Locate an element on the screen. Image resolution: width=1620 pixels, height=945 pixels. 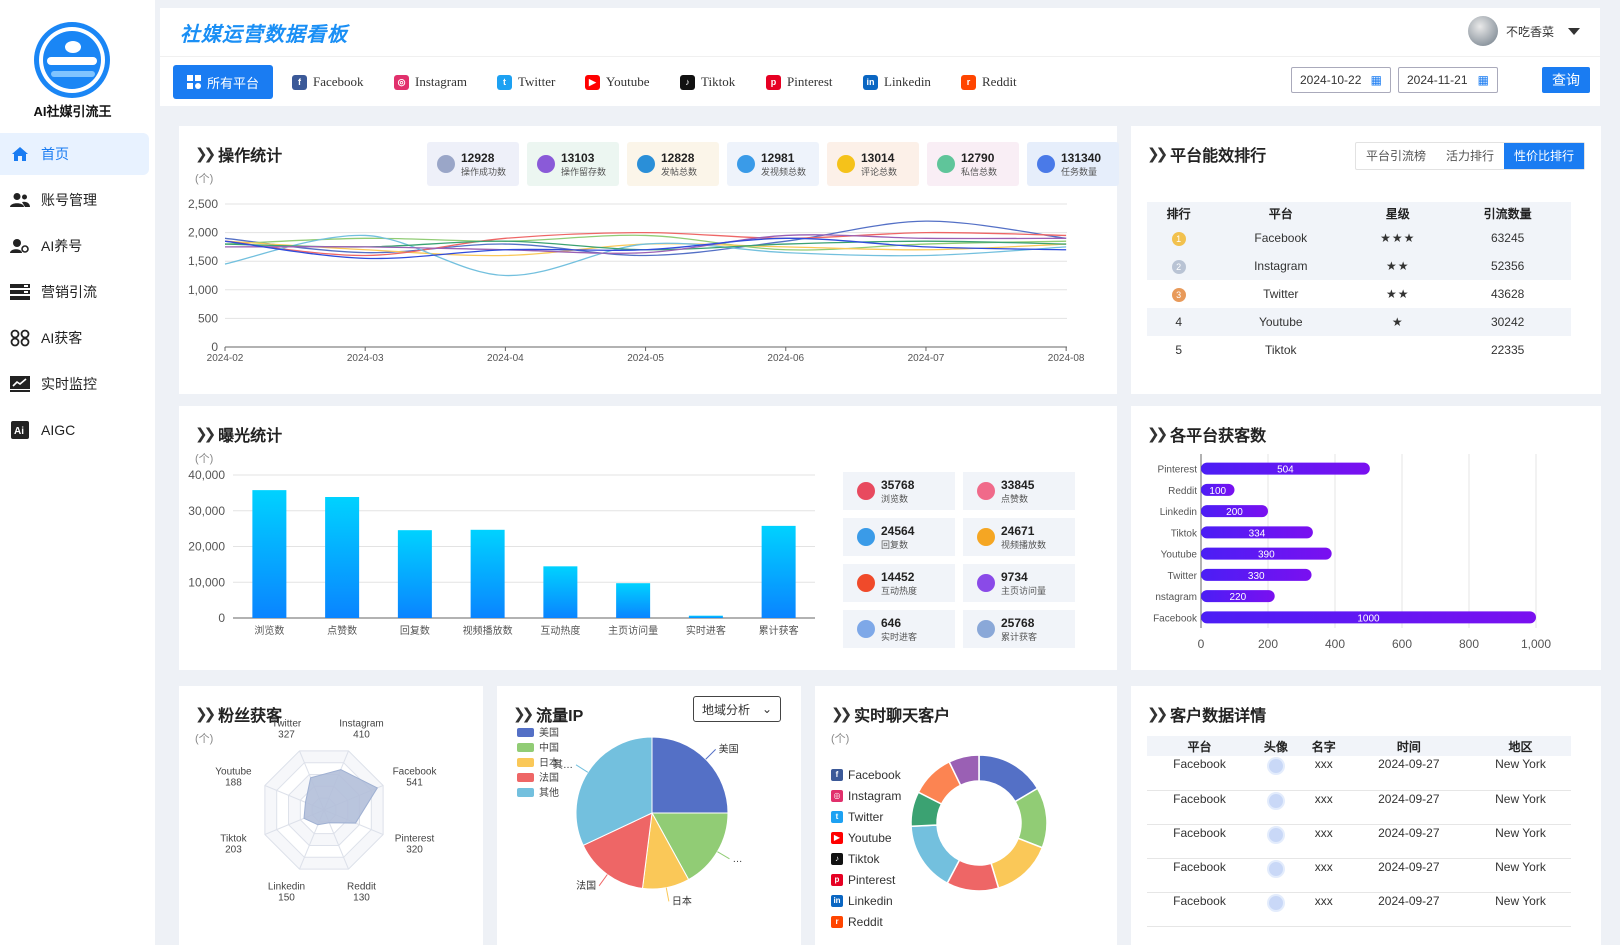
stat-icon is located at coordinates (866, 537).